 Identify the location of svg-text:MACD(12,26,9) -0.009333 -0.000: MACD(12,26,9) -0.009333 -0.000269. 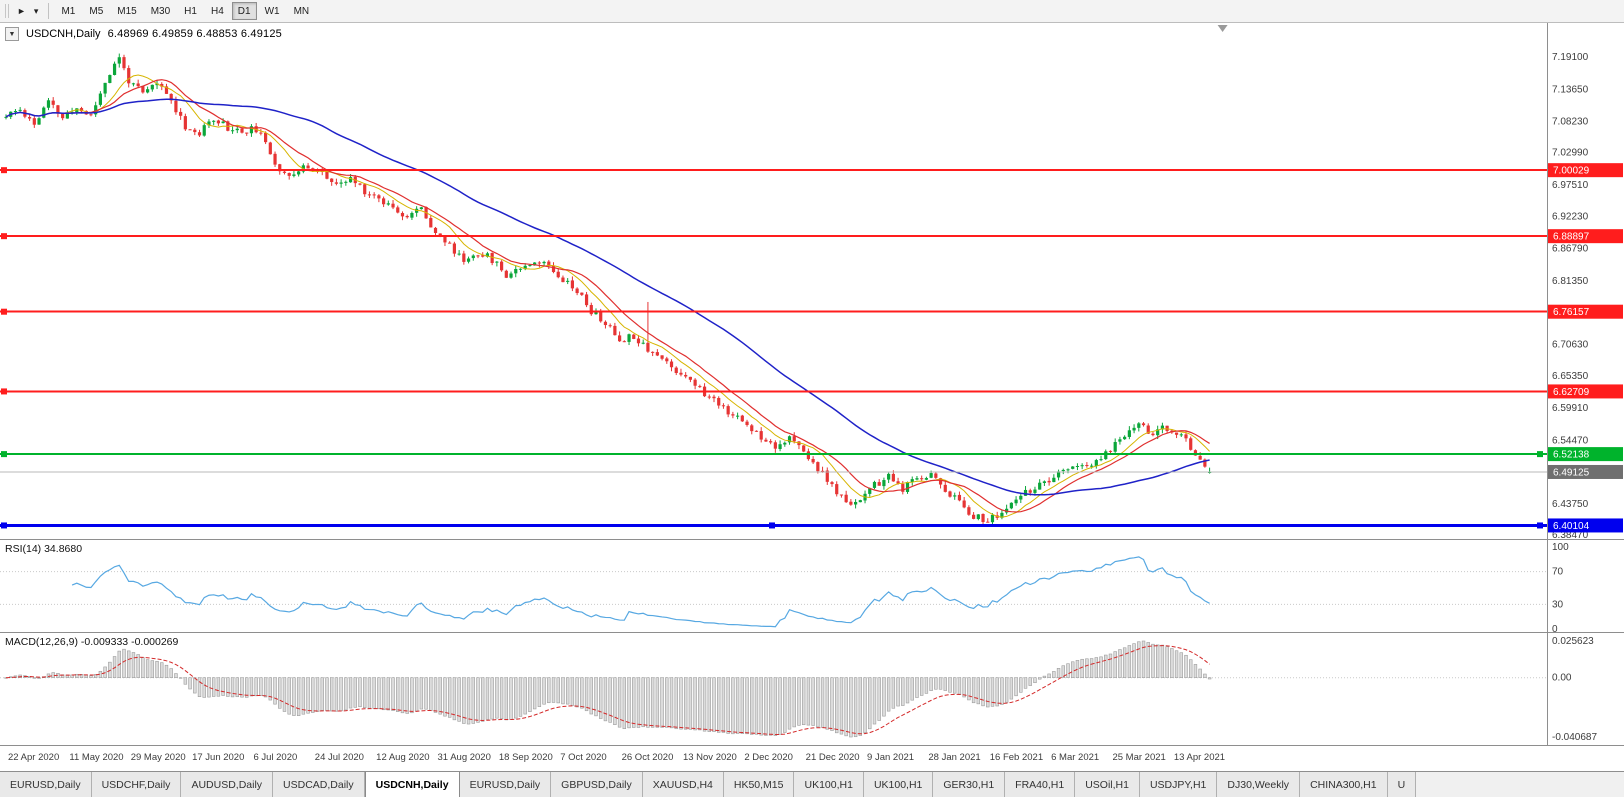
(92, 642).